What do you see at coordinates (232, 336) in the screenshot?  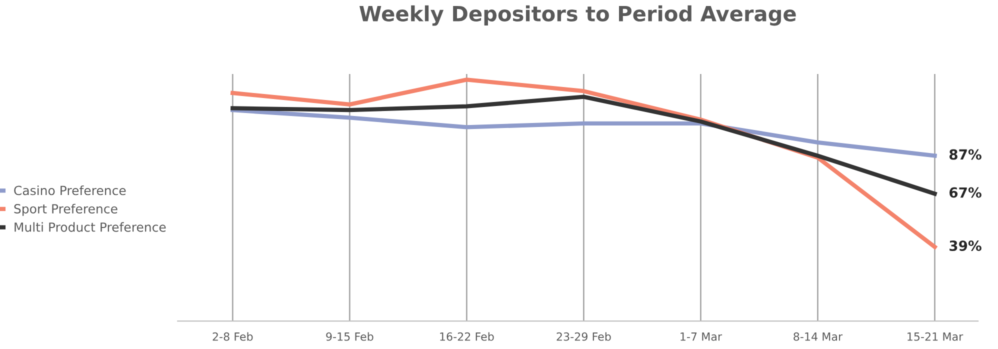 I see `x-tick-label: 2-8 Feb` at bounding box center [232, 336].